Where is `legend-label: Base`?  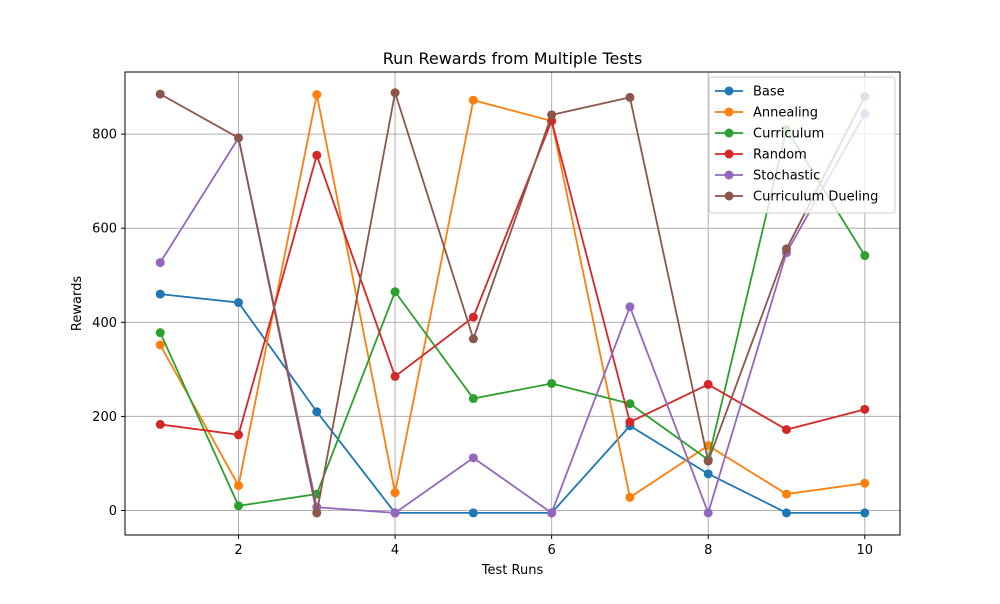
legend-label: Base is located at coordinates (769, 92).